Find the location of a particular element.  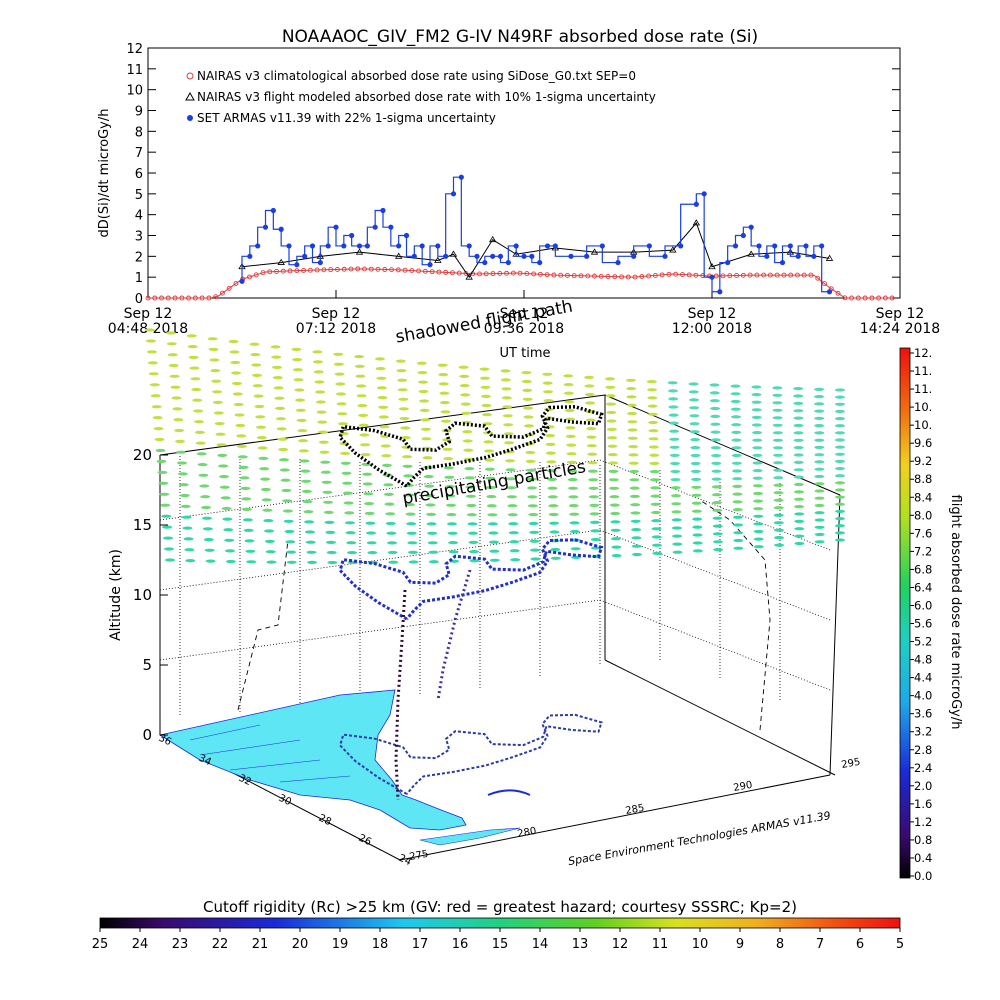

colorbar-tick-label: 0.4 is located at coordinates (923, 858).